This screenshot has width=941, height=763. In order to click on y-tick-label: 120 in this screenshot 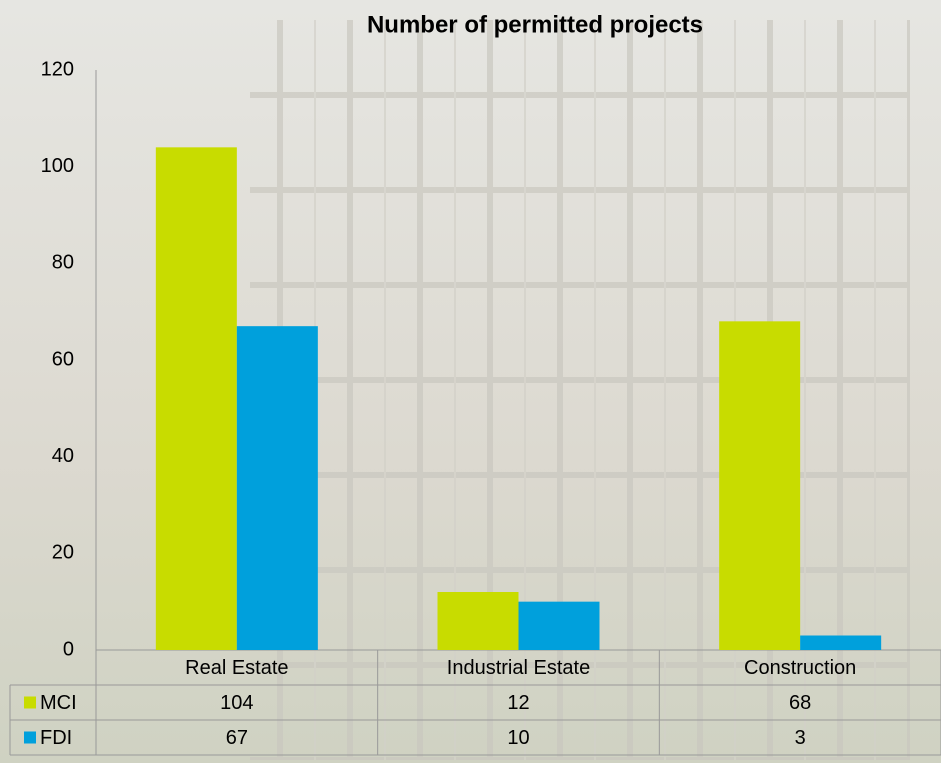, I will do `click(57, 69)`.